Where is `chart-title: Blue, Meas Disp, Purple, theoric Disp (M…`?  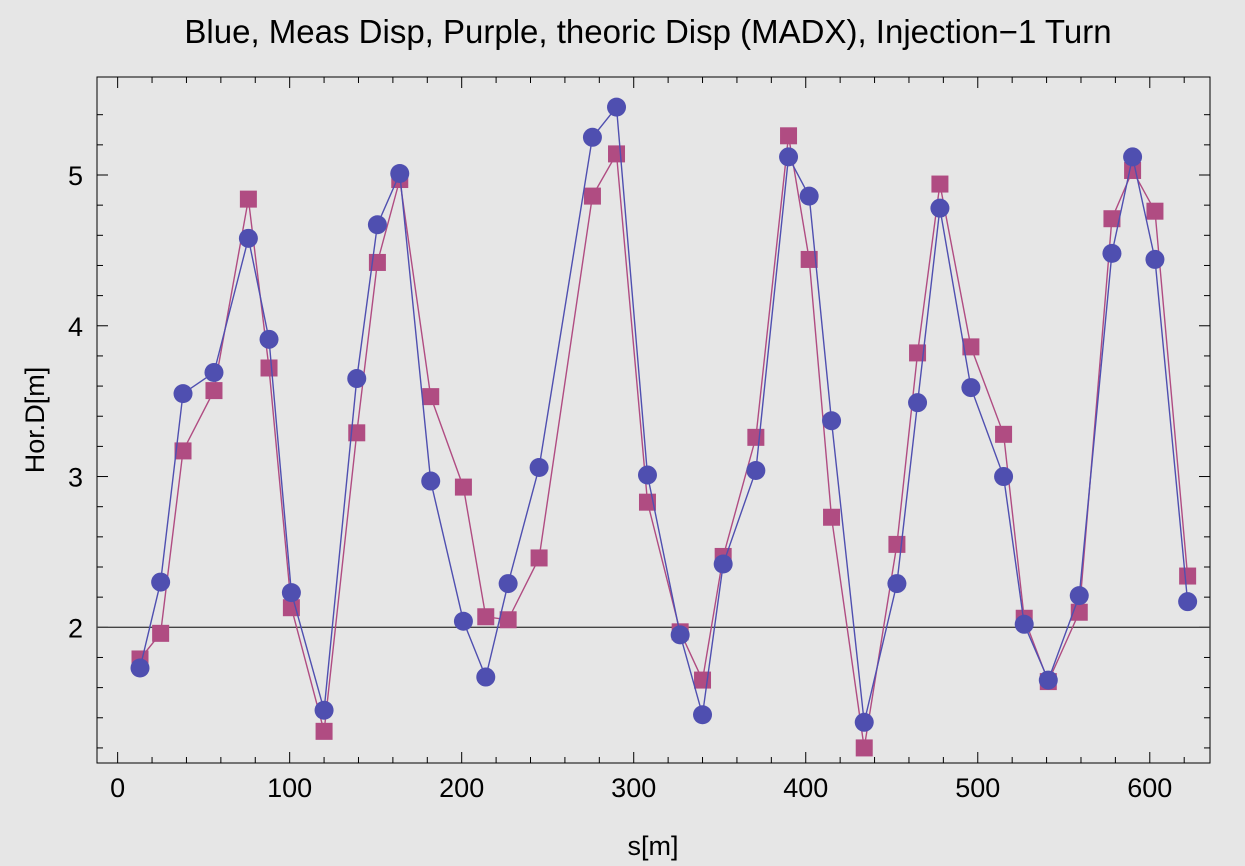
chart-title: Blue, Meas Disp, Purple, theoric Disp (M… is located at coordinates (647, 31).